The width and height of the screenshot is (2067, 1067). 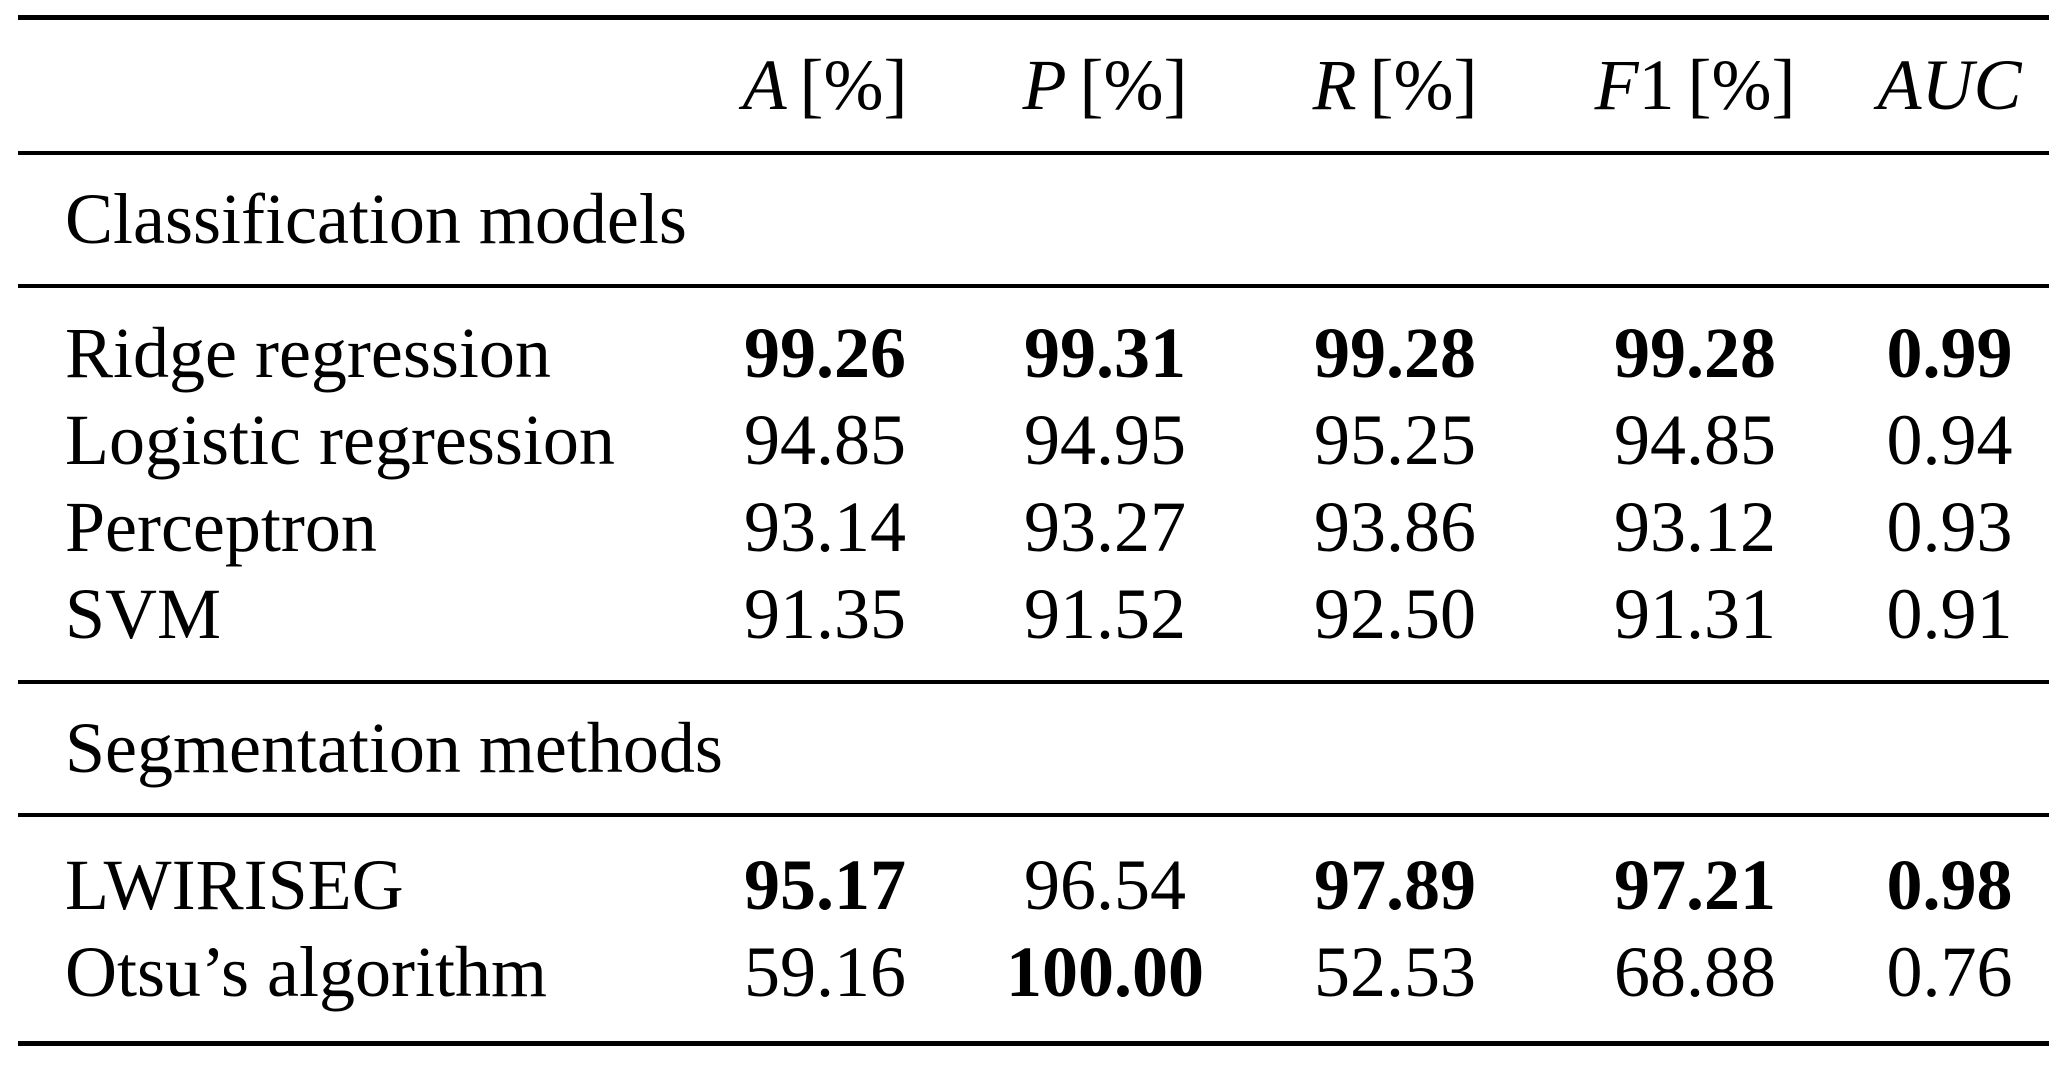 What do you see at coordinates (825, 885) in the screenshot?
I see `metric-value: 95.17` at bounding box center [825, 885].